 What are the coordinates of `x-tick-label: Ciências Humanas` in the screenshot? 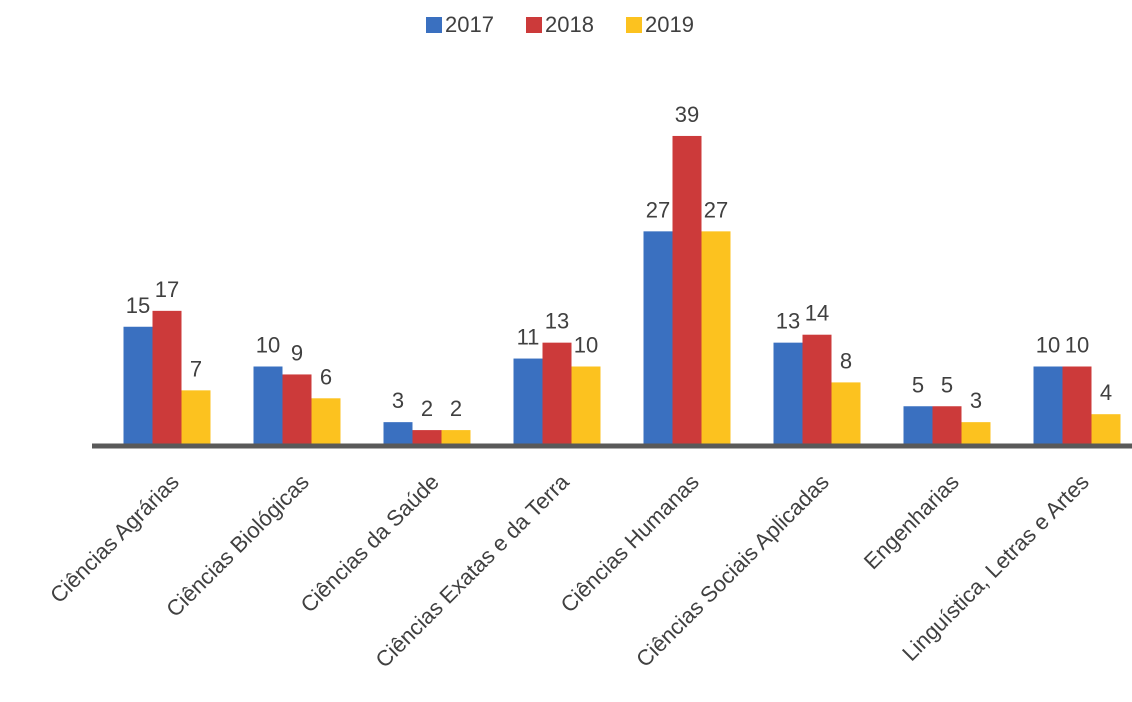 It's located at (630, 543).